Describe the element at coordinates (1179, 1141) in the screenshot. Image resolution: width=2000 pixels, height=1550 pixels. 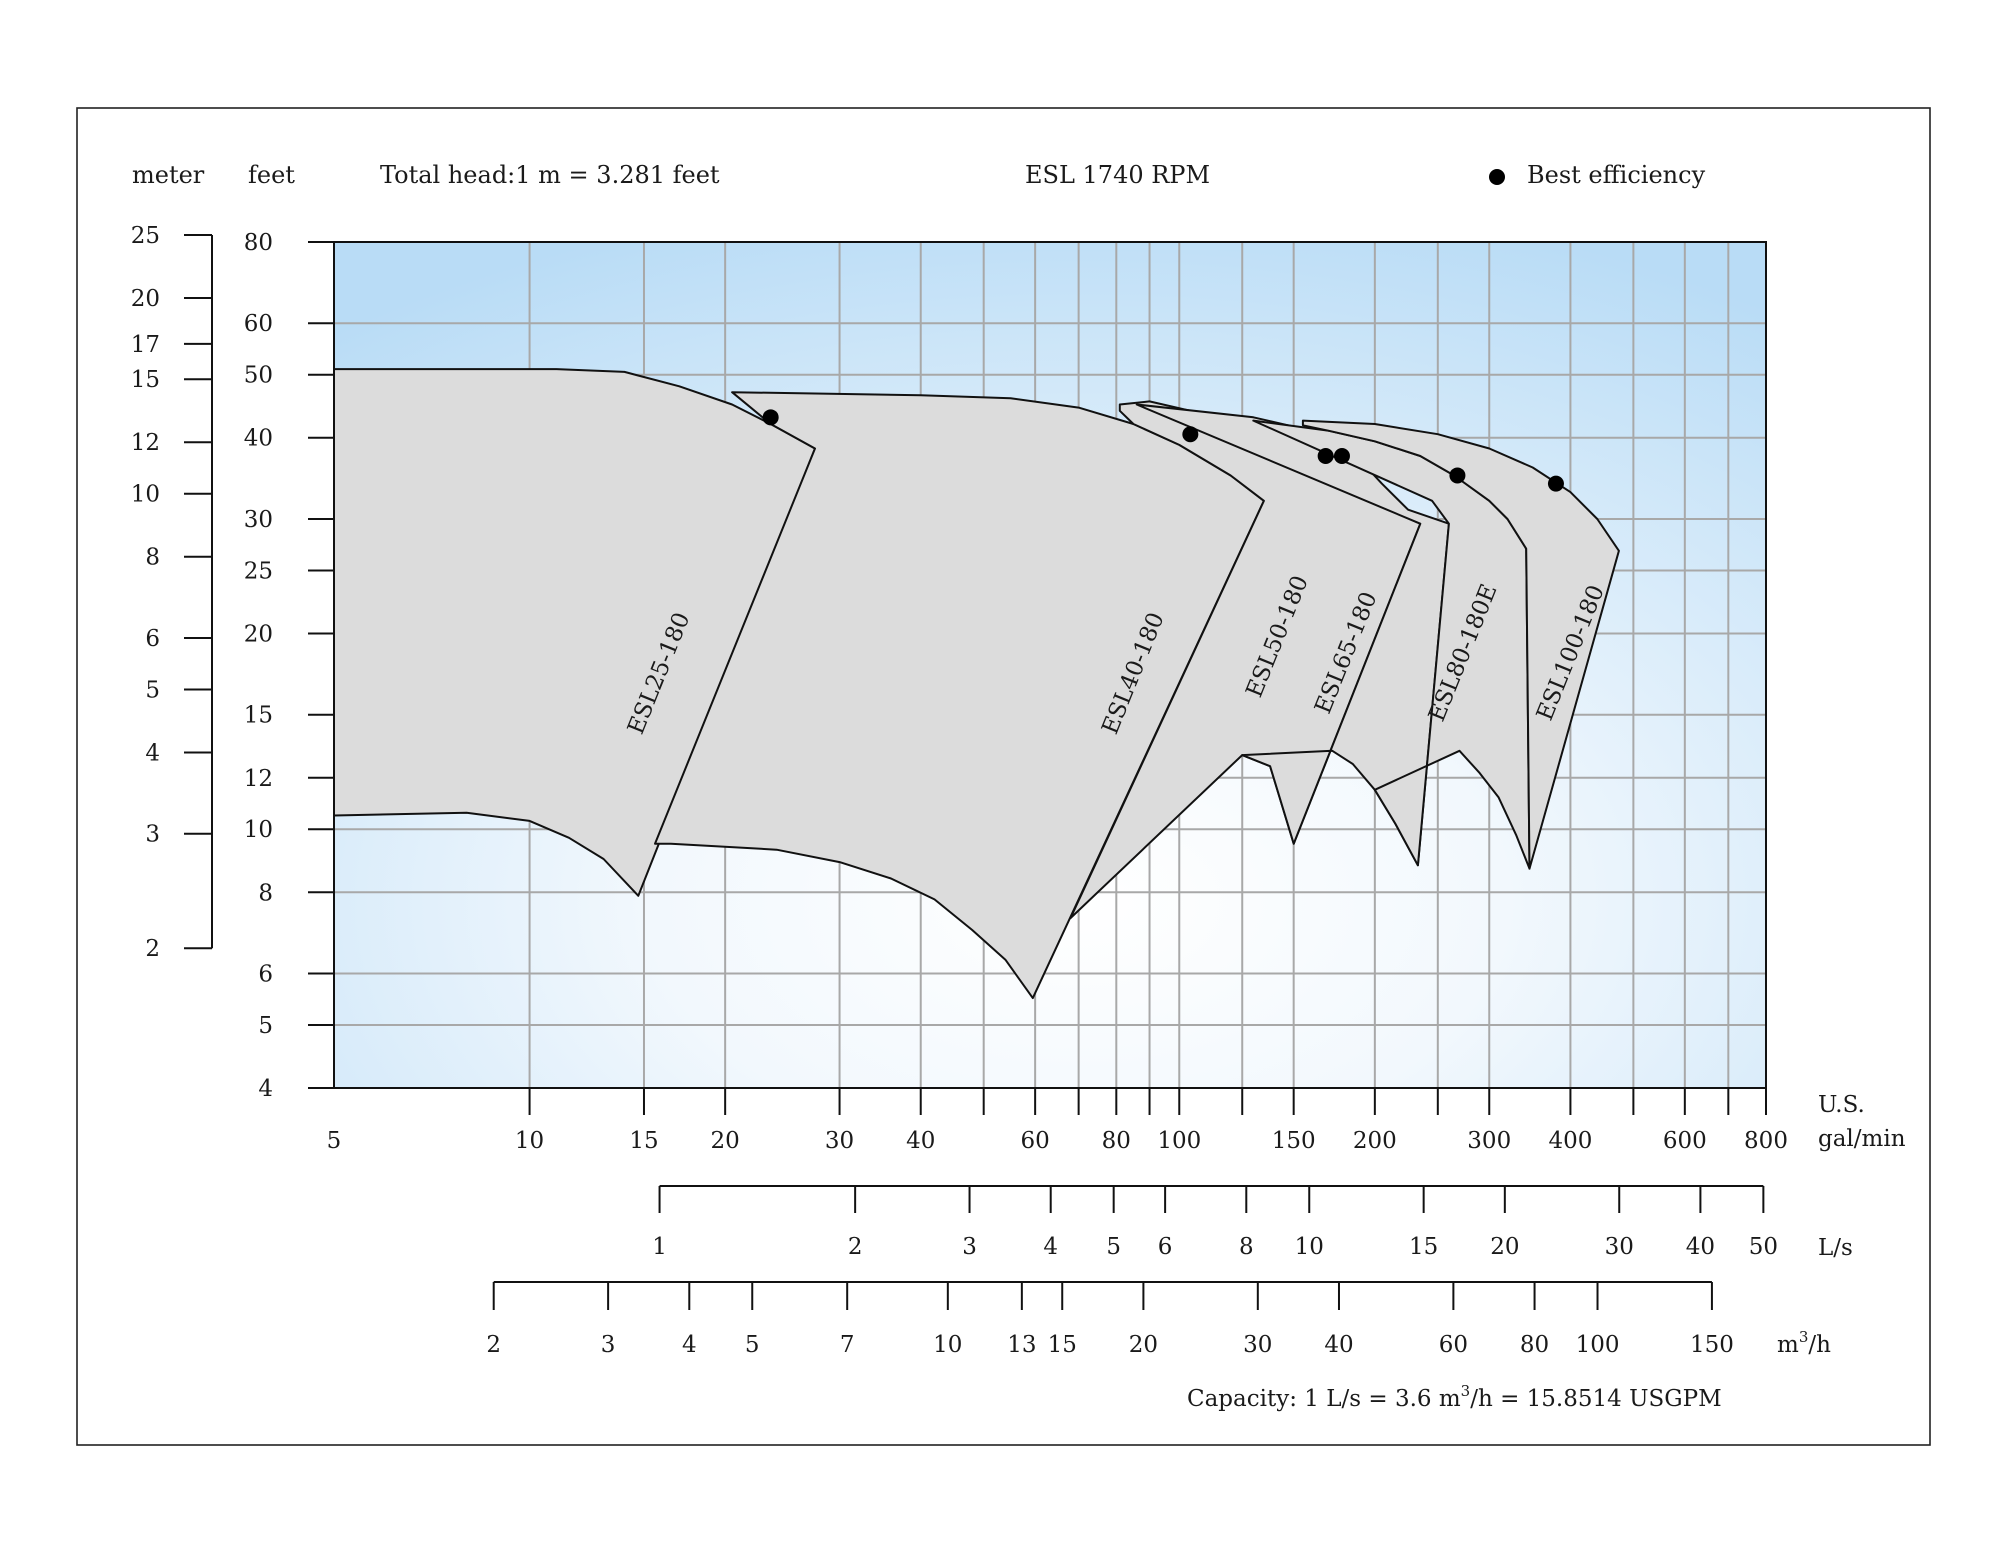
I see `x-tick-label: 100` at that location.